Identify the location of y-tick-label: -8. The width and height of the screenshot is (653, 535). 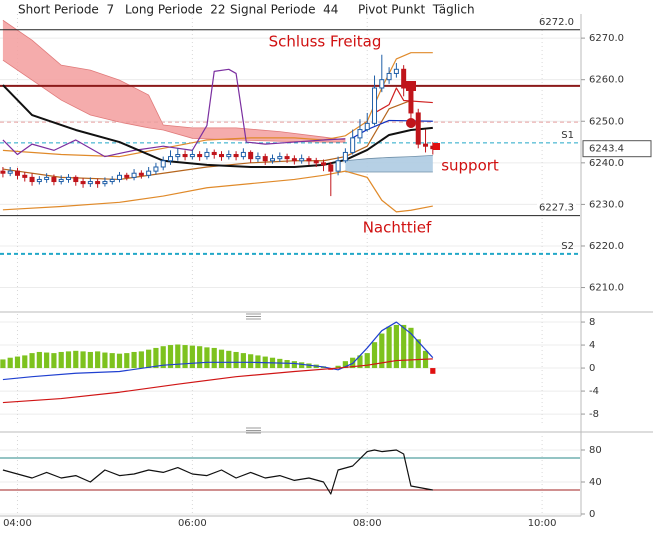
(594, 414).